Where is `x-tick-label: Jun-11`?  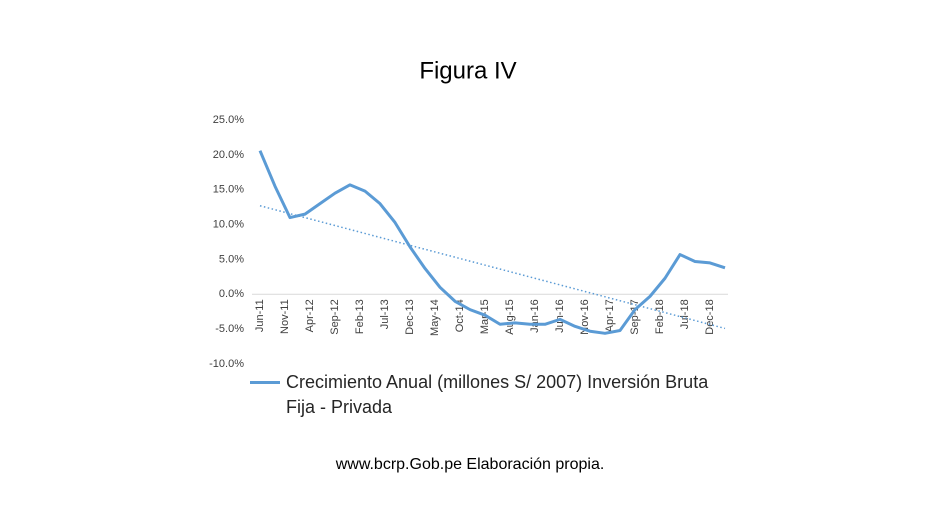 x-tick-label: Jun-11 is located at coordinates (260, 315).